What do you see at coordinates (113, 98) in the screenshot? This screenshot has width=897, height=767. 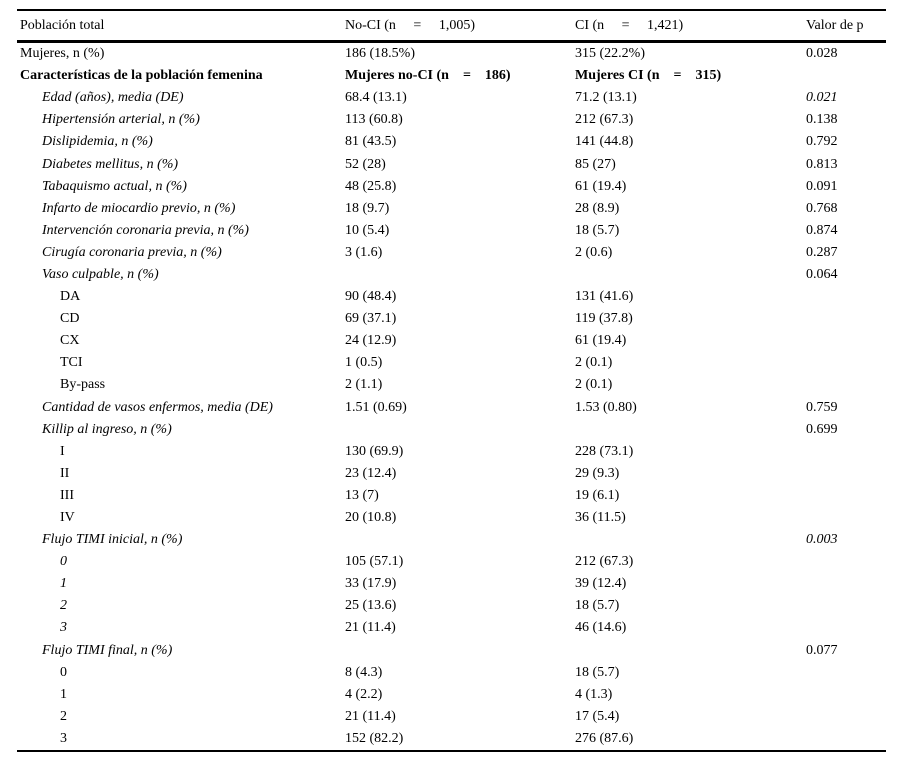 I see `row-label: Edad (años), media (DE)` at bounding box center [113, 98].